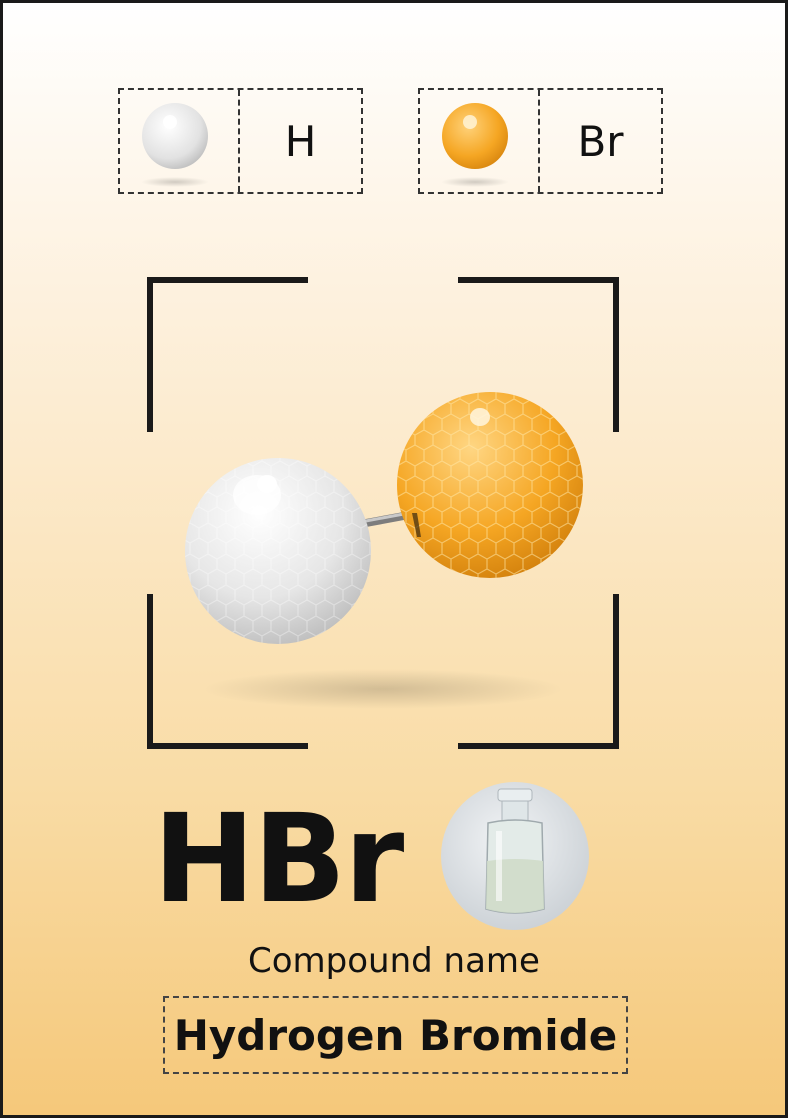 This screenshot has width=788, height=1118. I want to click on legend-symbol-br: Br, so click(600, 141).